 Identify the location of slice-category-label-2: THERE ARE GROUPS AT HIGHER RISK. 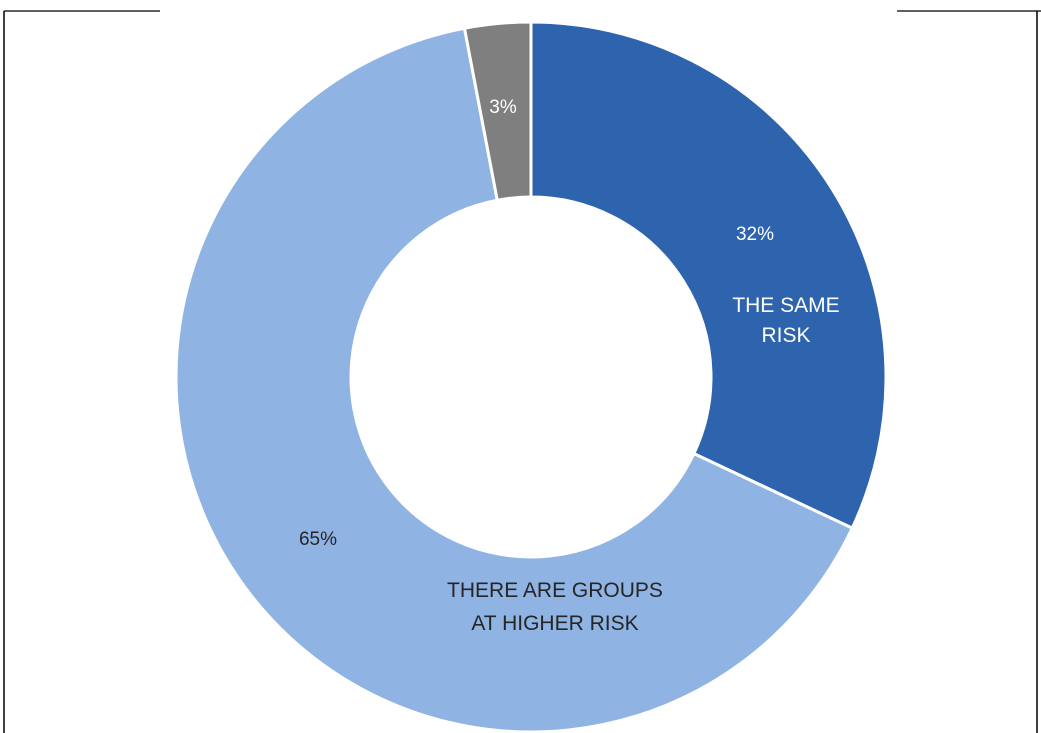
(555, 607).